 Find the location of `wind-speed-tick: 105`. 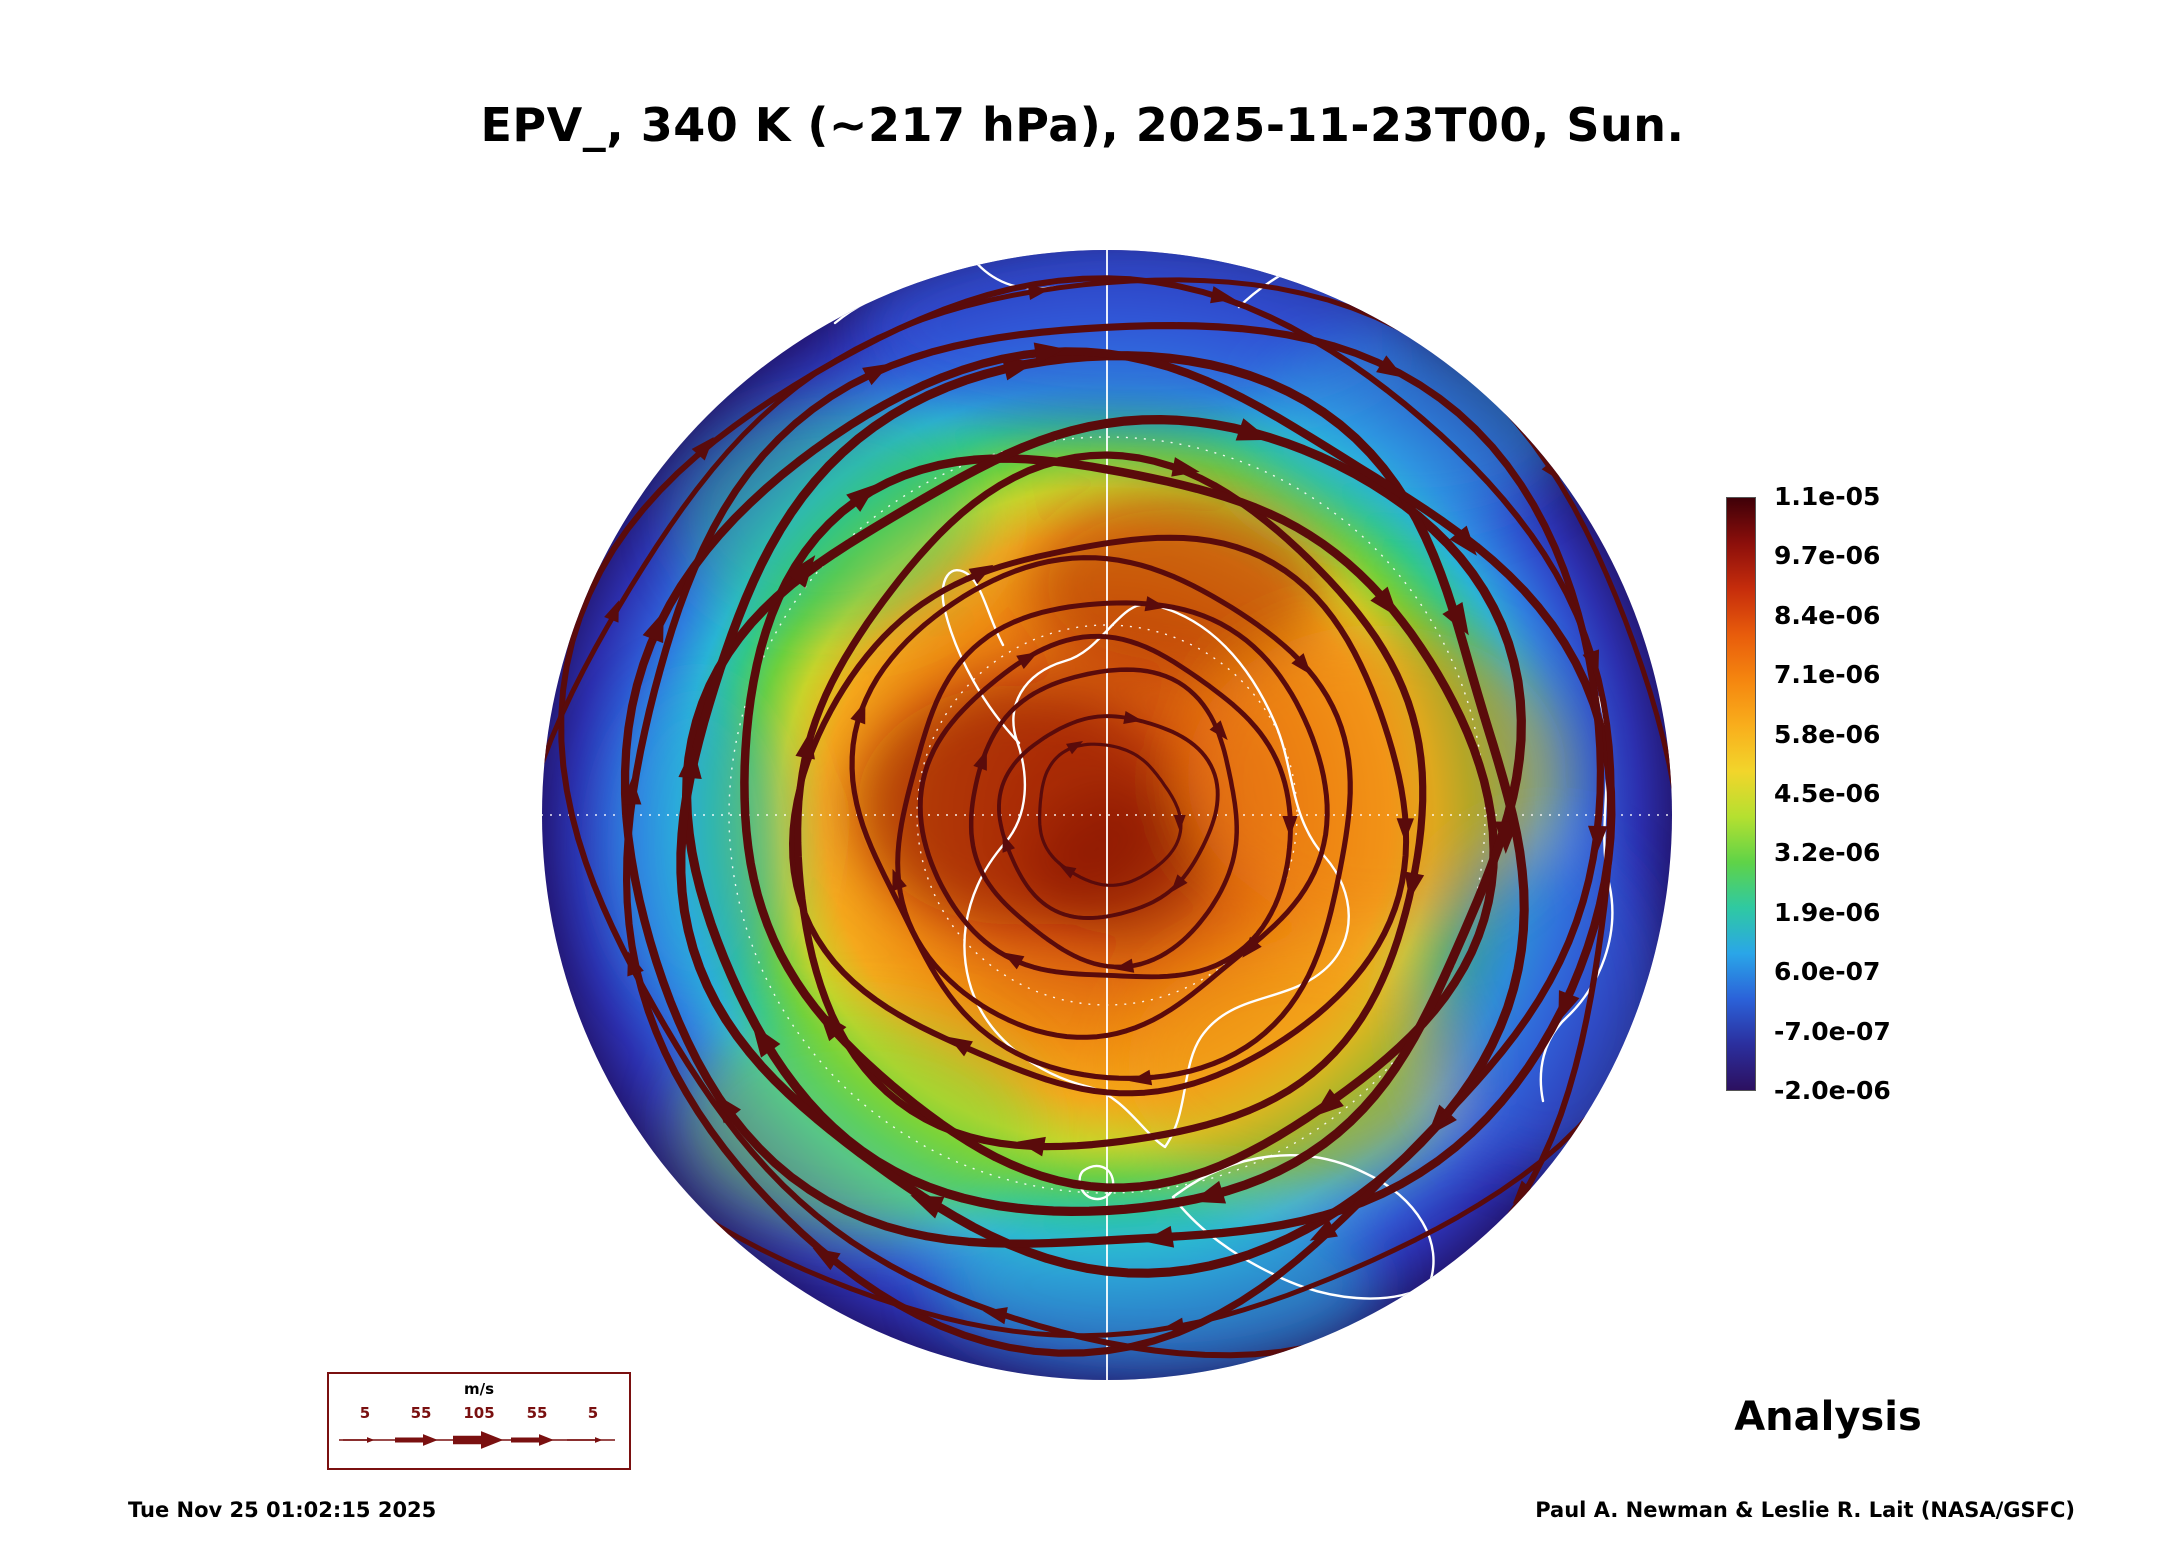

wind-speed-tick: 105 is located at coordinates (478, 1413).